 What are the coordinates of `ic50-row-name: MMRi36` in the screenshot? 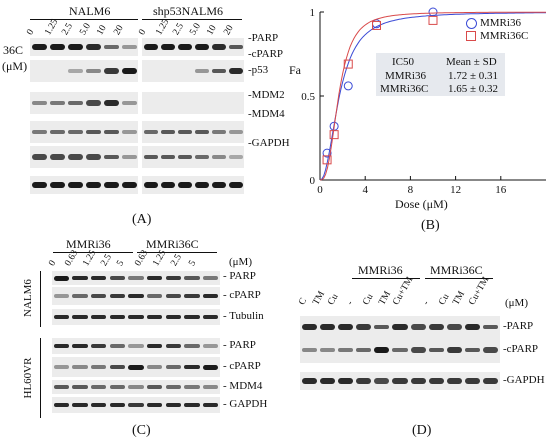 It's located at (405, 76).